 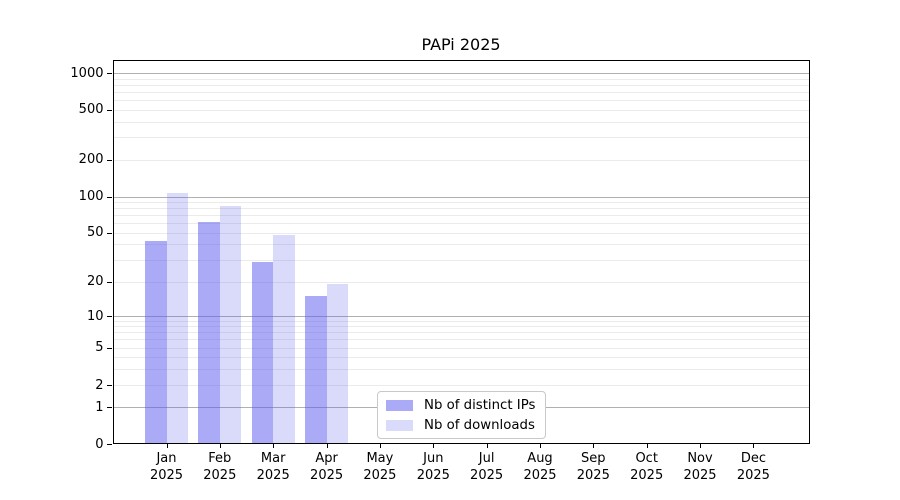 I want to click on y-tick-label: 200, so click(x=91, y=159).